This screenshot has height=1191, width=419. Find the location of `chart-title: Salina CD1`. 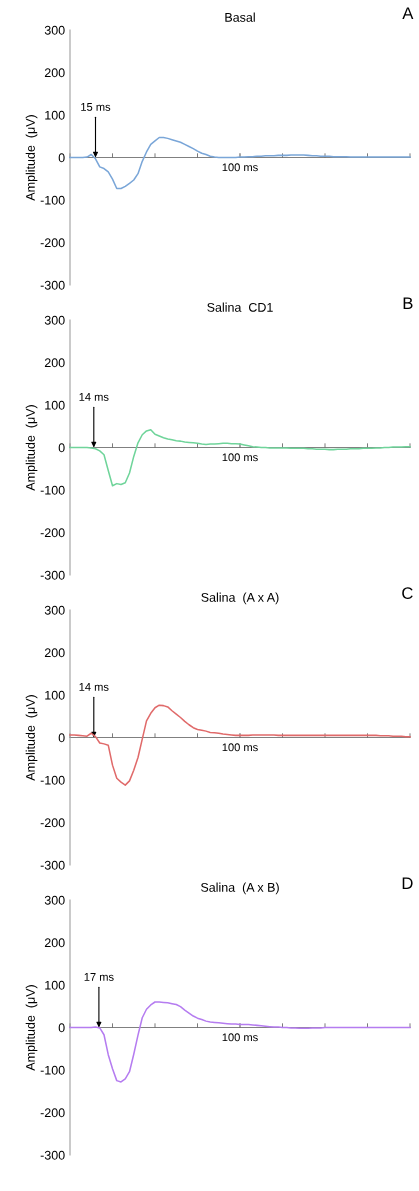

chart-title: Salina CD1 is located at coordinates (240, 307).